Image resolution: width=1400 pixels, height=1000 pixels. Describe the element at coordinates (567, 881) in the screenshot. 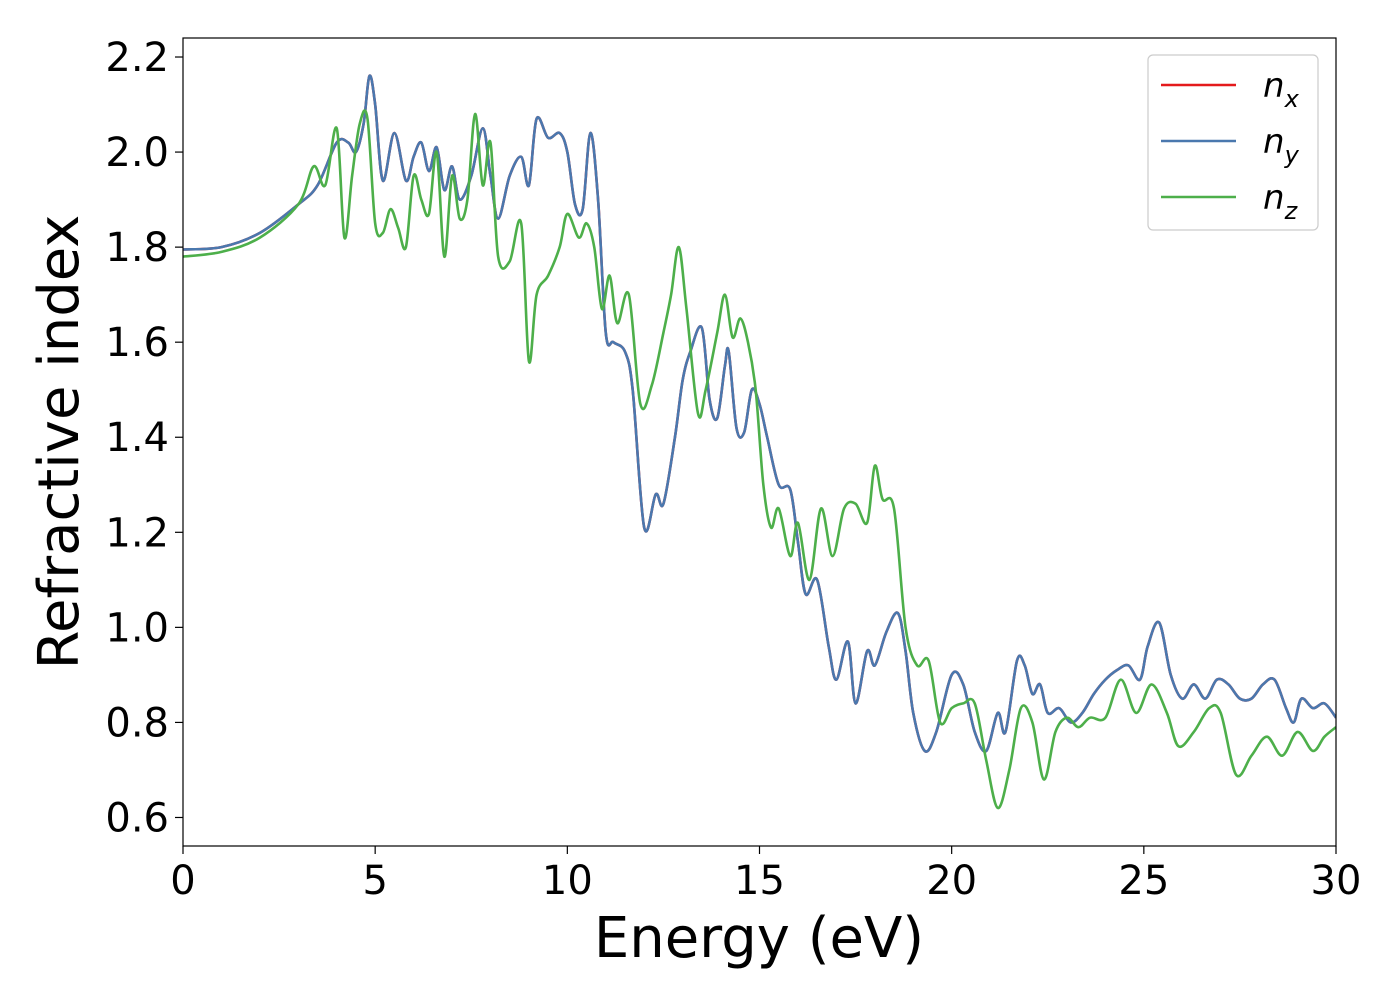

I see `x-tick-label: 10` at that location.